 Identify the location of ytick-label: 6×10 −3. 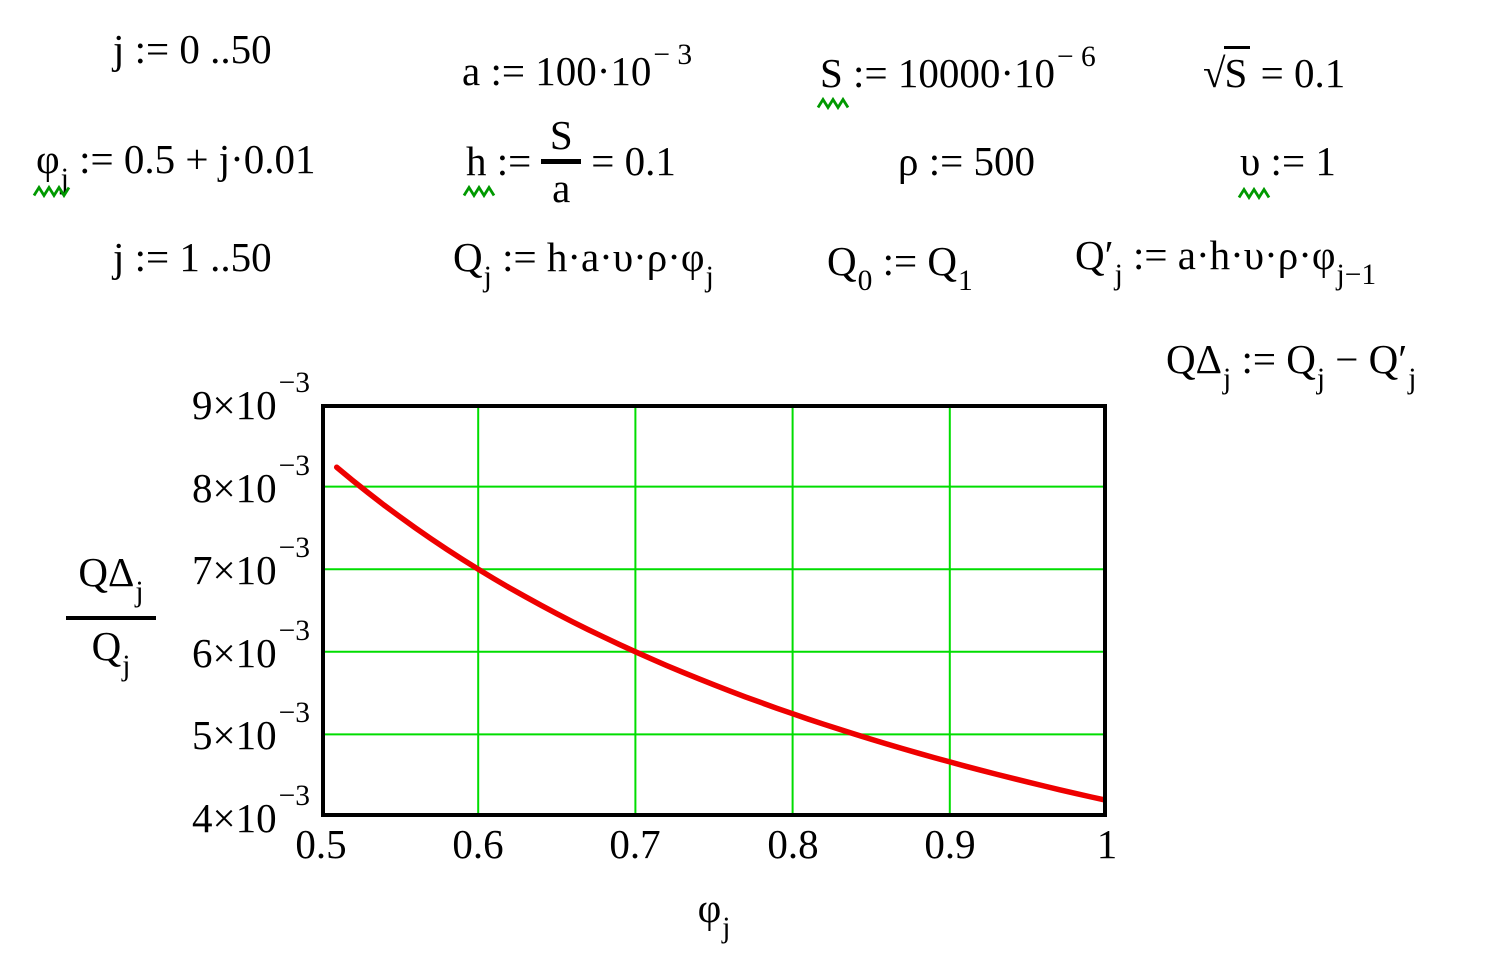
(250, 645).